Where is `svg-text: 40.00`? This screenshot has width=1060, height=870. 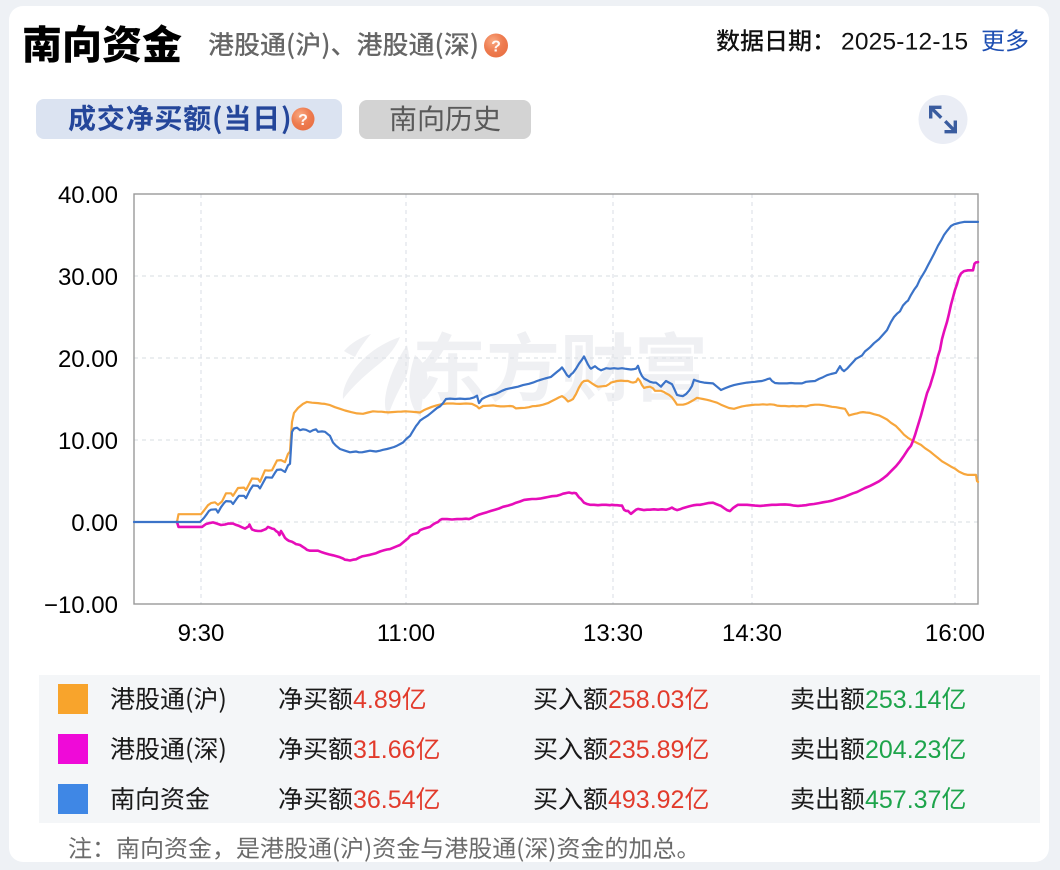
svg-text: 40.00 is located at coordinates (88, 195).